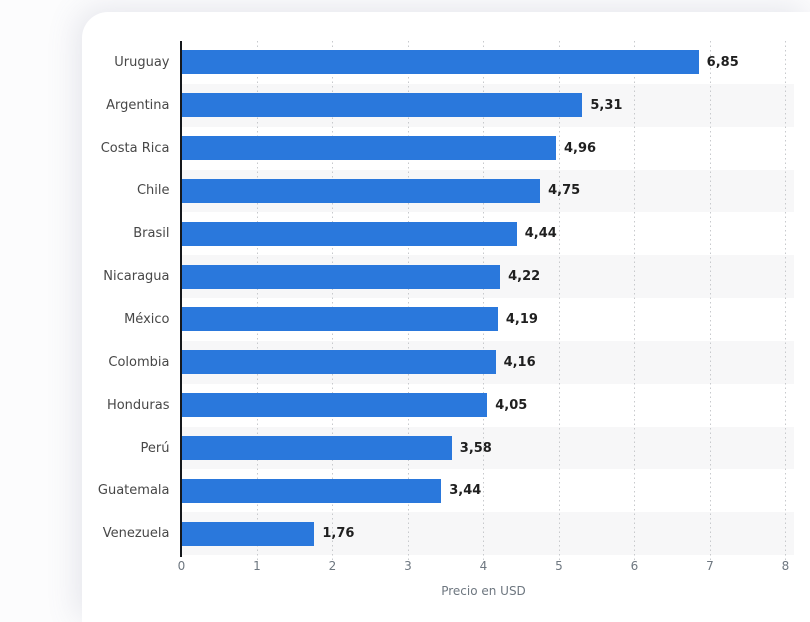 The image size is (810, 622). What do you see at coordinates (446, 490) in the screenshot?
I see `table-row: Guatemala 3,44` at bounding box center [446, 490].